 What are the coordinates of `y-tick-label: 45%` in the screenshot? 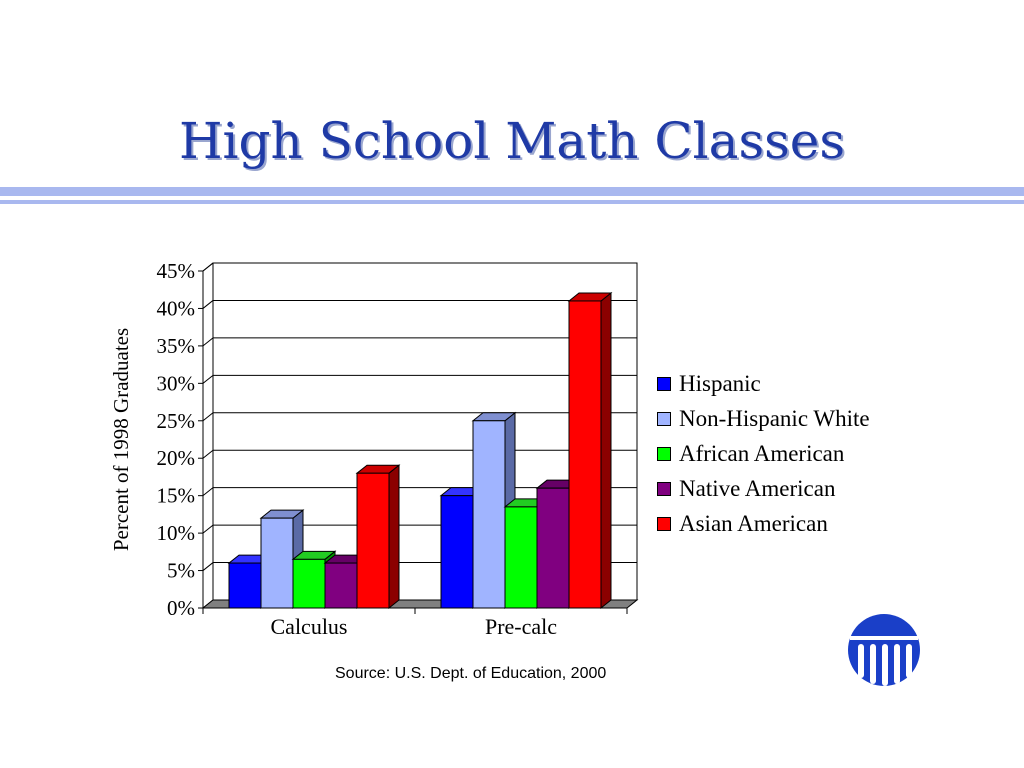 It's located at (176, 271).